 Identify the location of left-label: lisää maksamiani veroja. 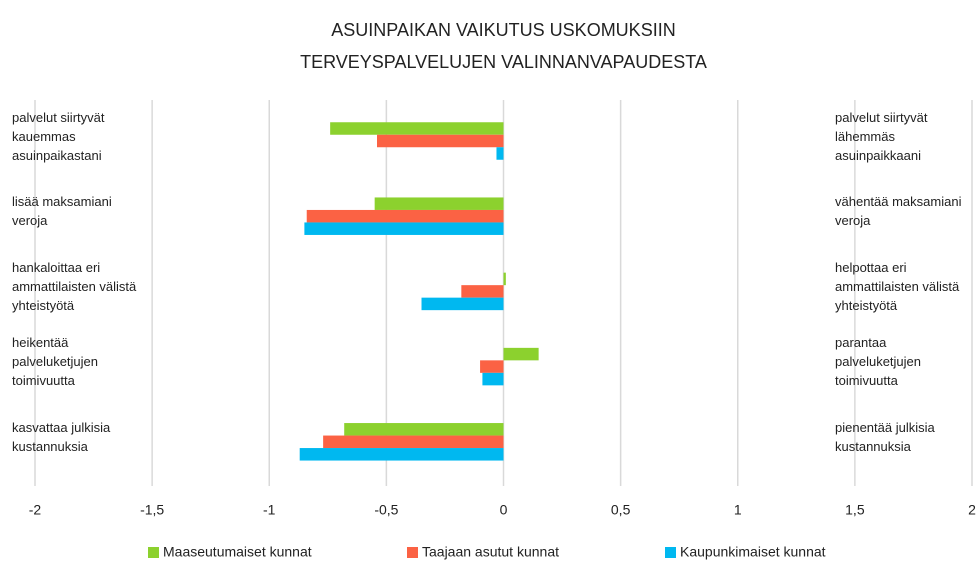
(62, 211).